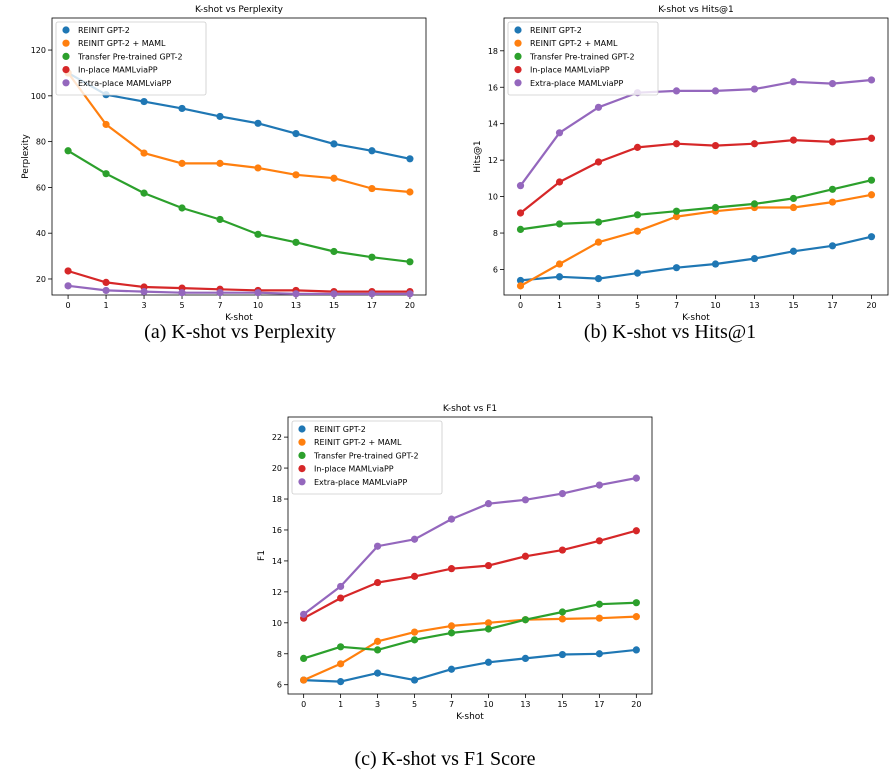 The width and height of the screenshot is (891, 775). I want to click on y-tick-label-22: 22, so click(277, 437).